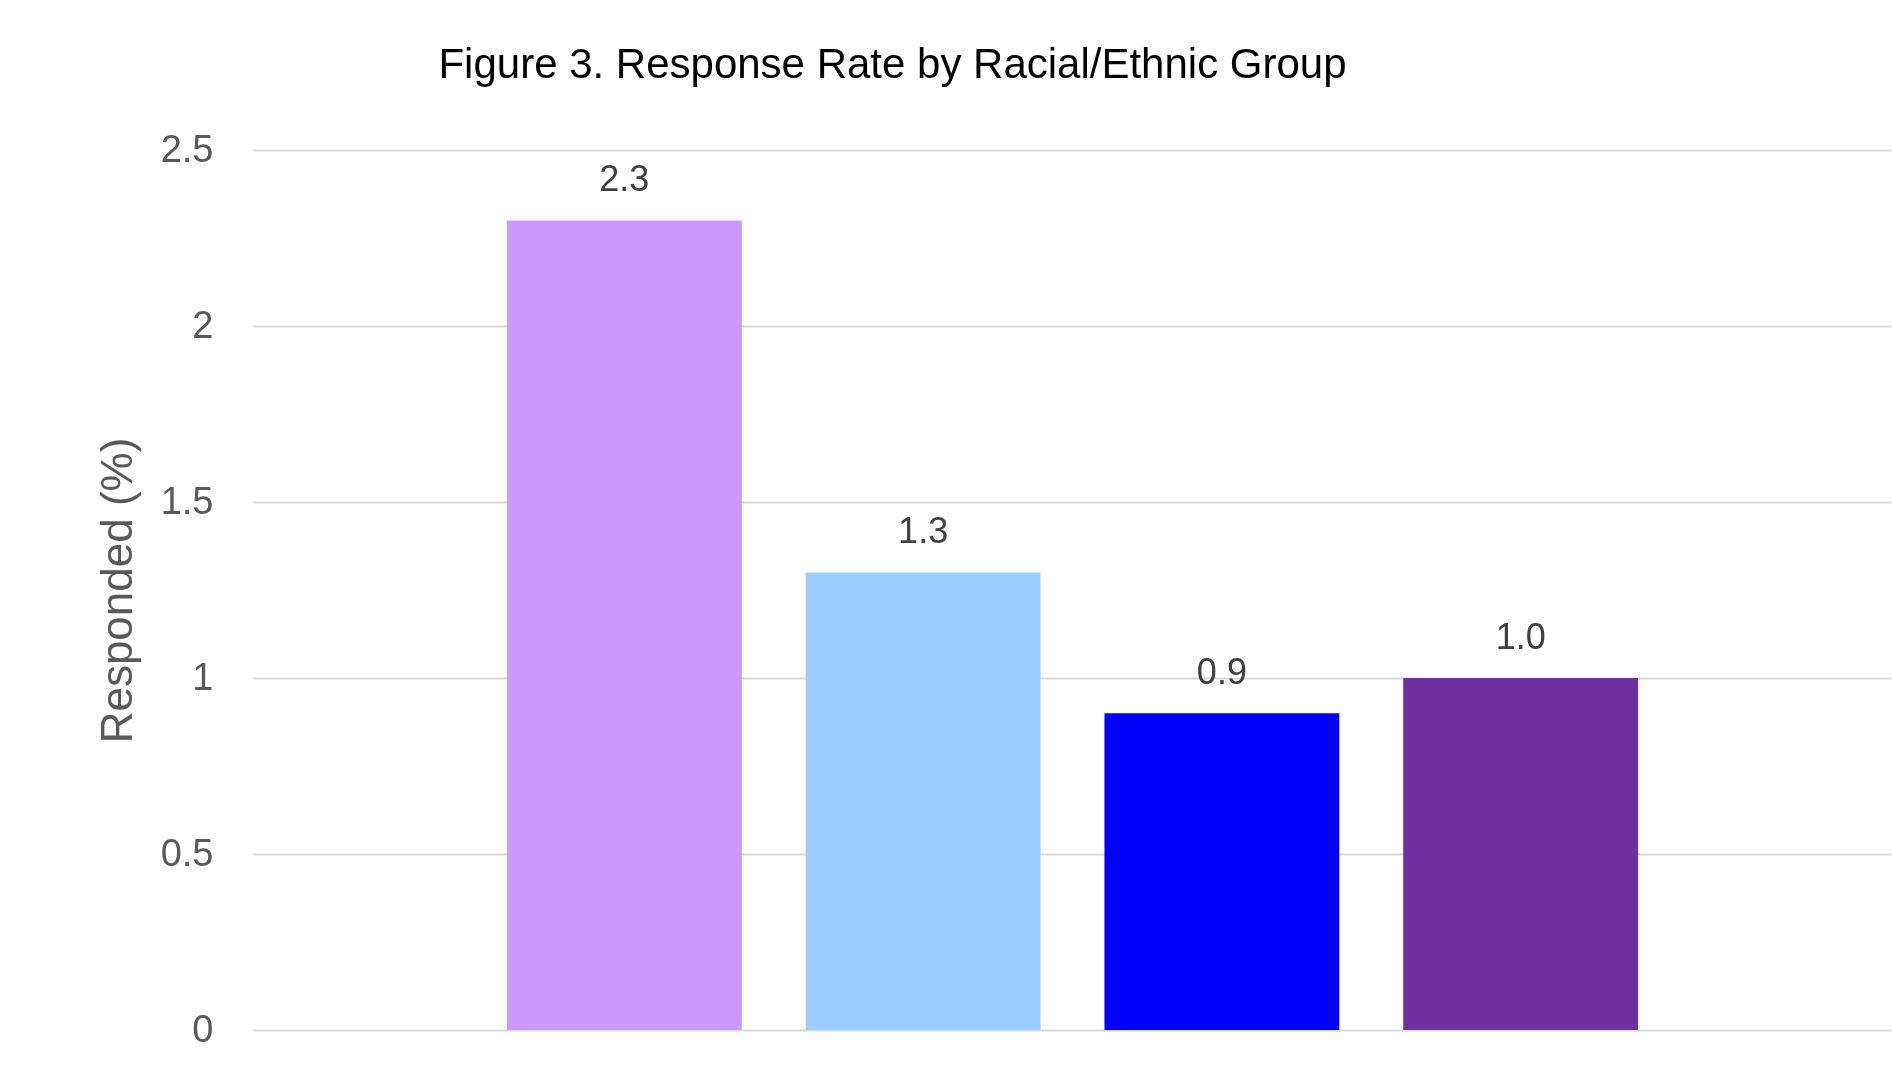 The height and width of the screenshot is (1083, 1892). Describe the element at coordinates (892, 63) in the screenshot. I see `chart-title: Figure 3. Response Rate by Racial/Ethnic Group` at that location.